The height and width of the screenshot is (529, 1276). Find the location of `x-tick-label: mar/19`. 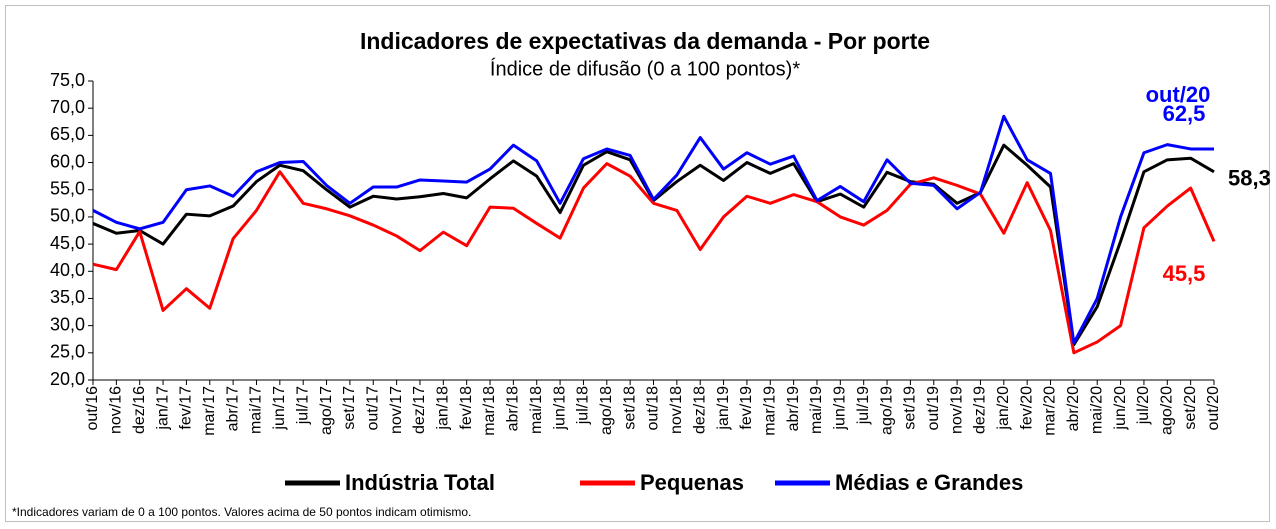

x-tick-label: mar/19 is located at coordinates (769, 411).